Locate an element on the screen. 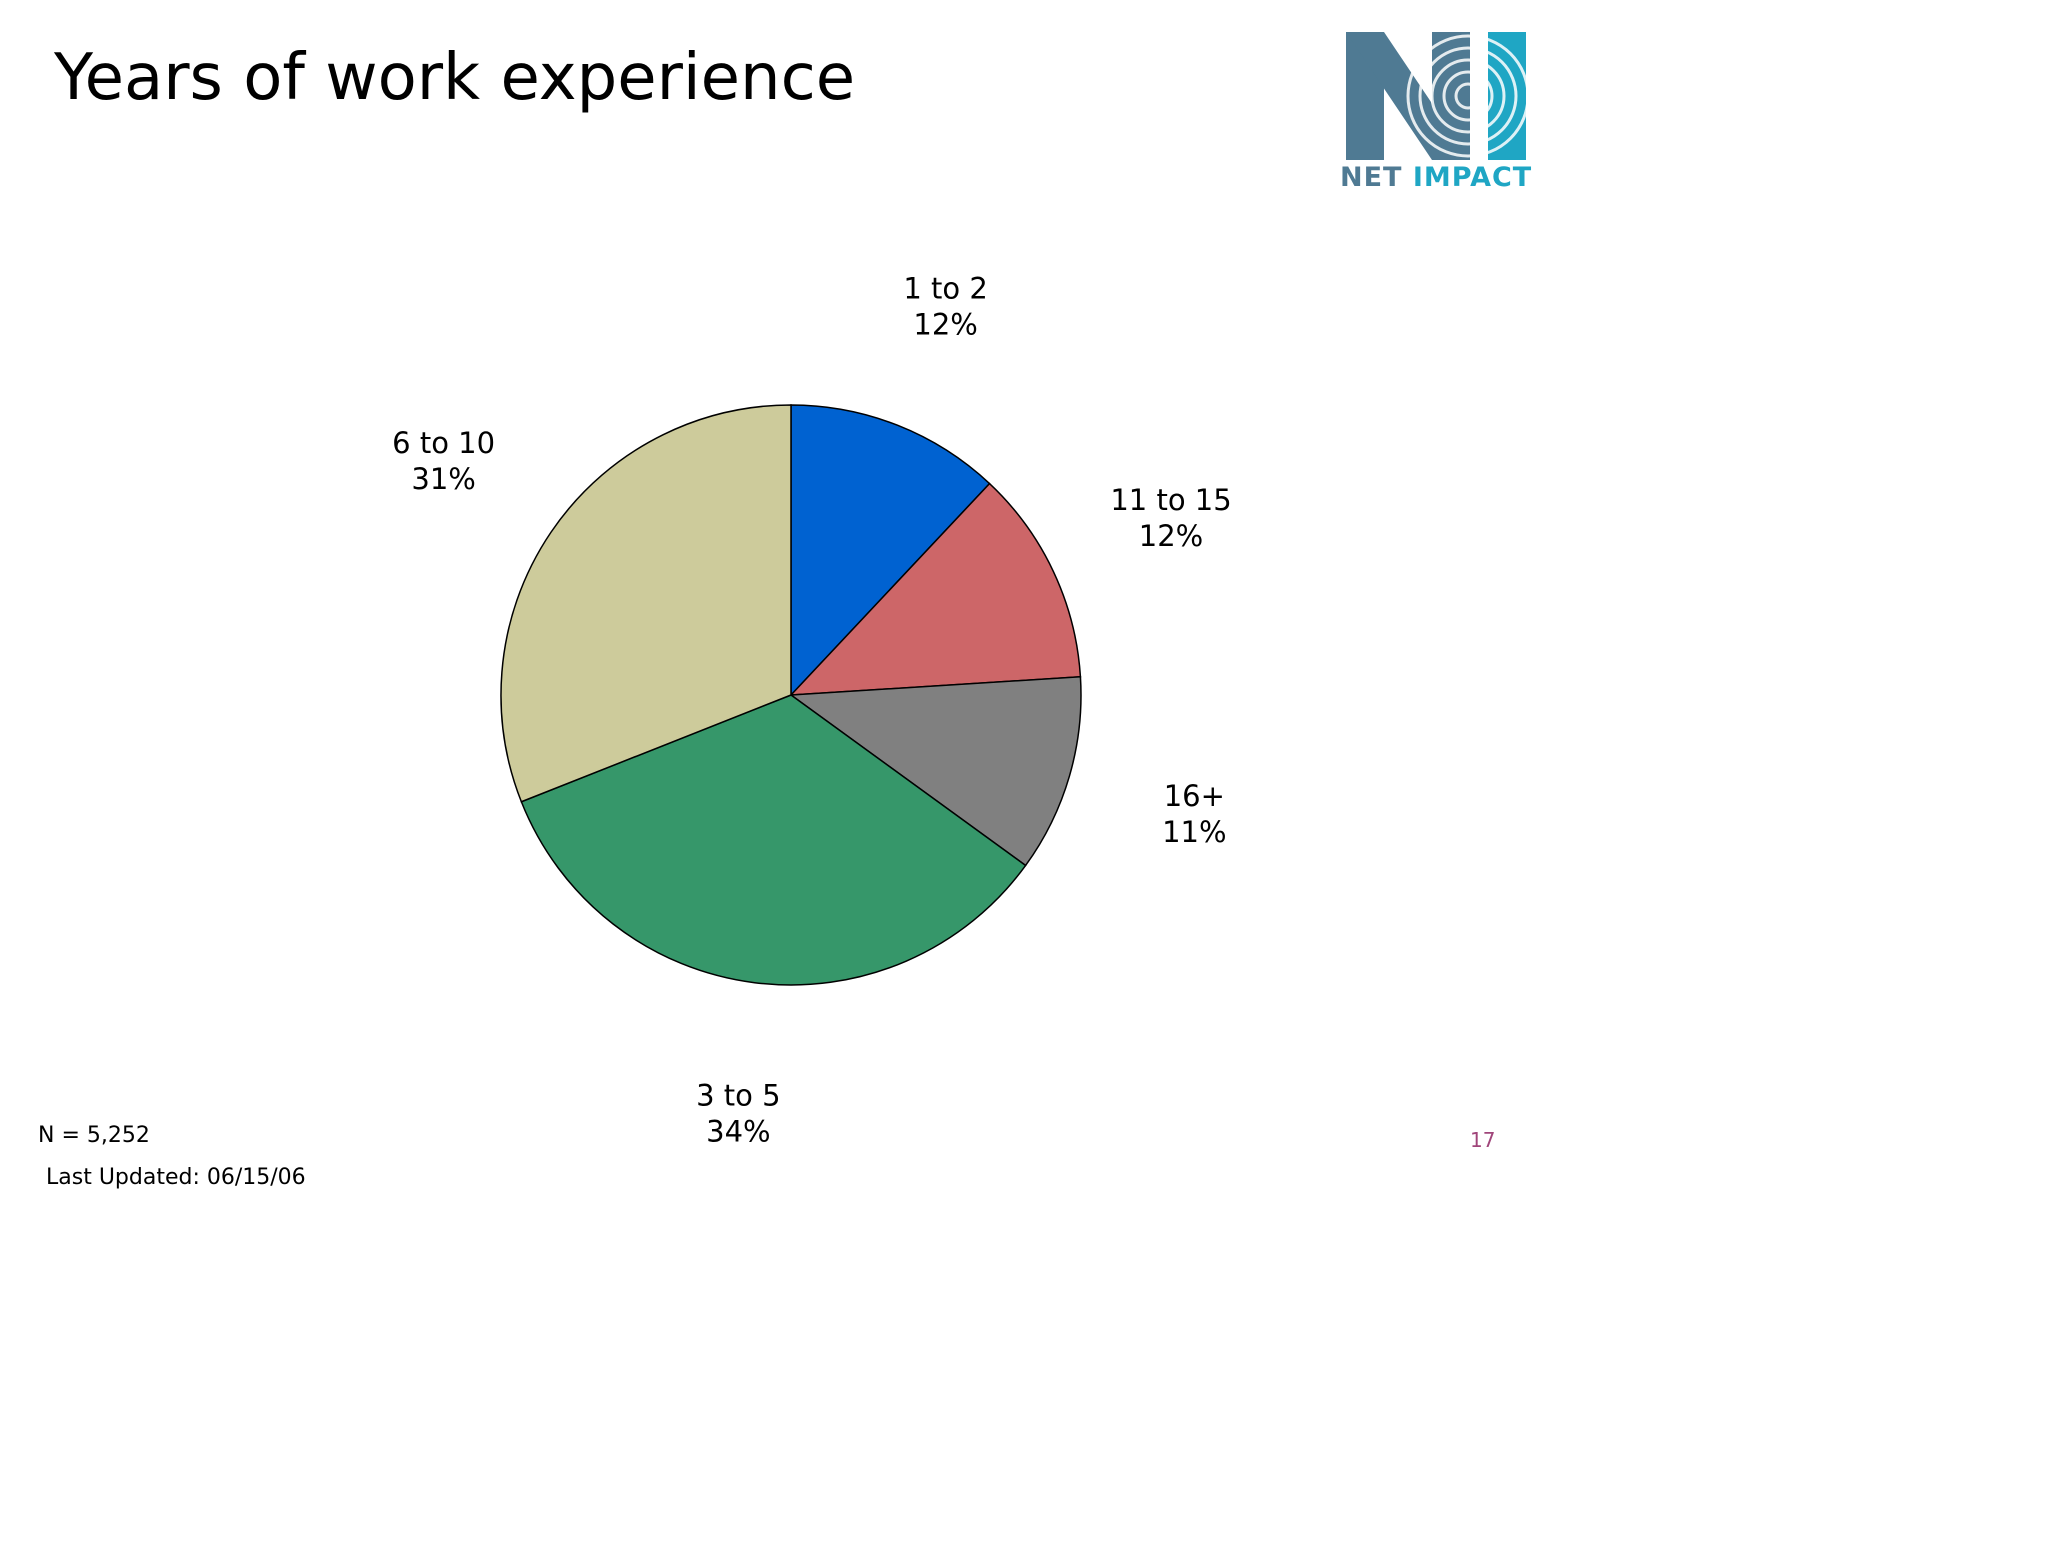 The image size is (2048, 1567). logo-wordmark: NET IMPACT is located at coordinates (1436, 177).